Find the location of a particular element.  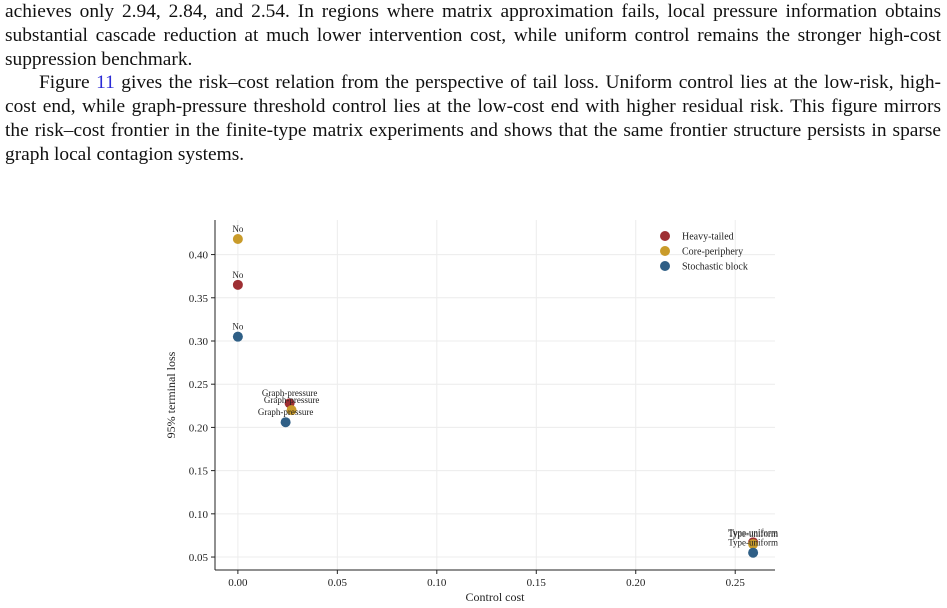

text: Figure is located at coordinates (64, 83).